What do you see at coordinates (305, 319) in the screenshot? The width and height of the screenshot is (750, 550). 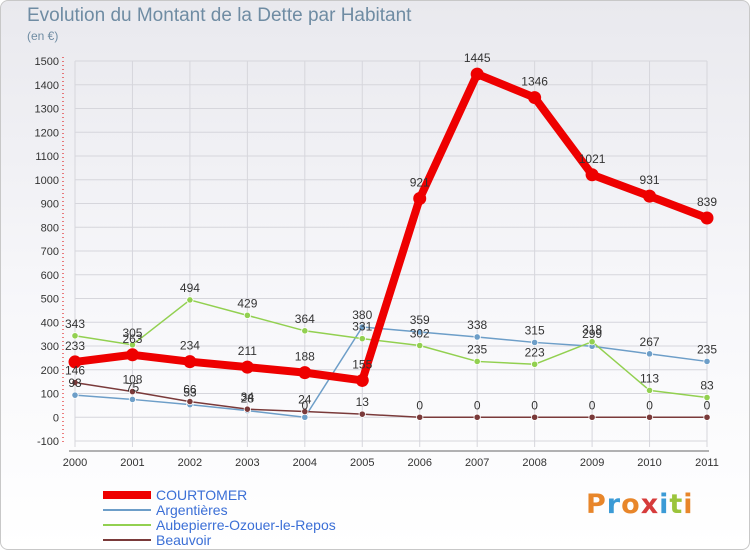 I see `data-label: 364` at bounding box center [305, 319].